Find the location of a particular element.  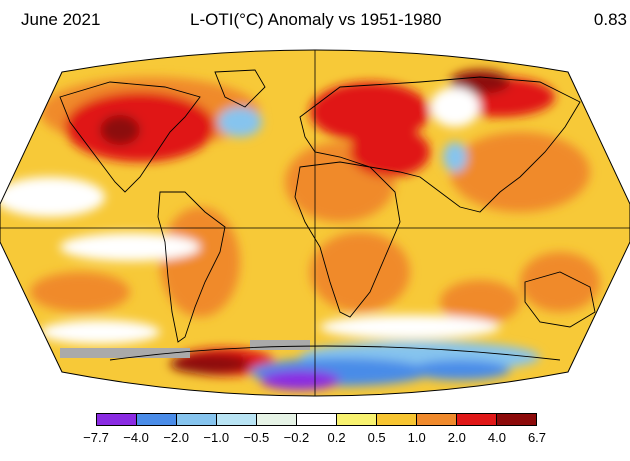

legend-tick-label: −7.7 is located at coordinates (96, 437).